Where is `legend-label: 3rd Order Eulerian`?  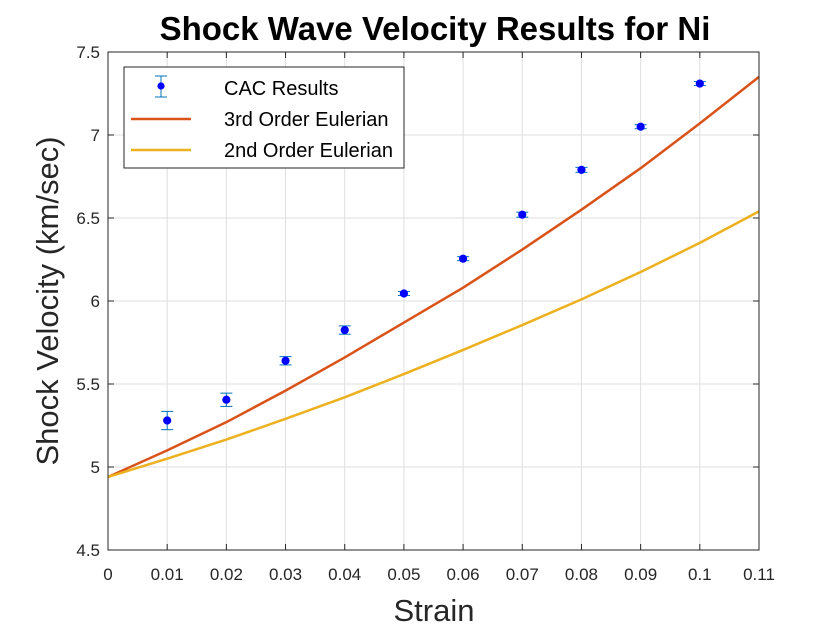 legend-label: 3rd Order Eulerian is located at coordinates (306, 120).